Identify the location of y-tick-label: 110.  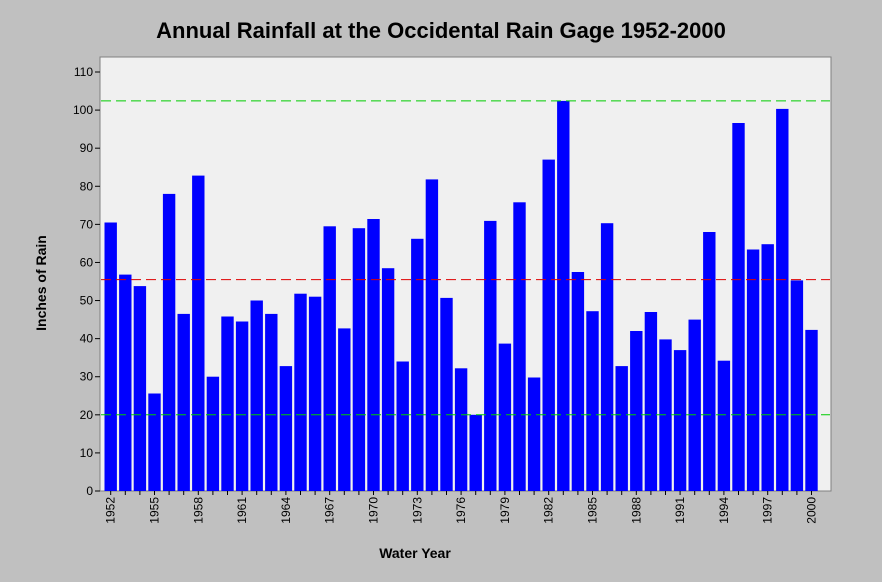
(83, 72).